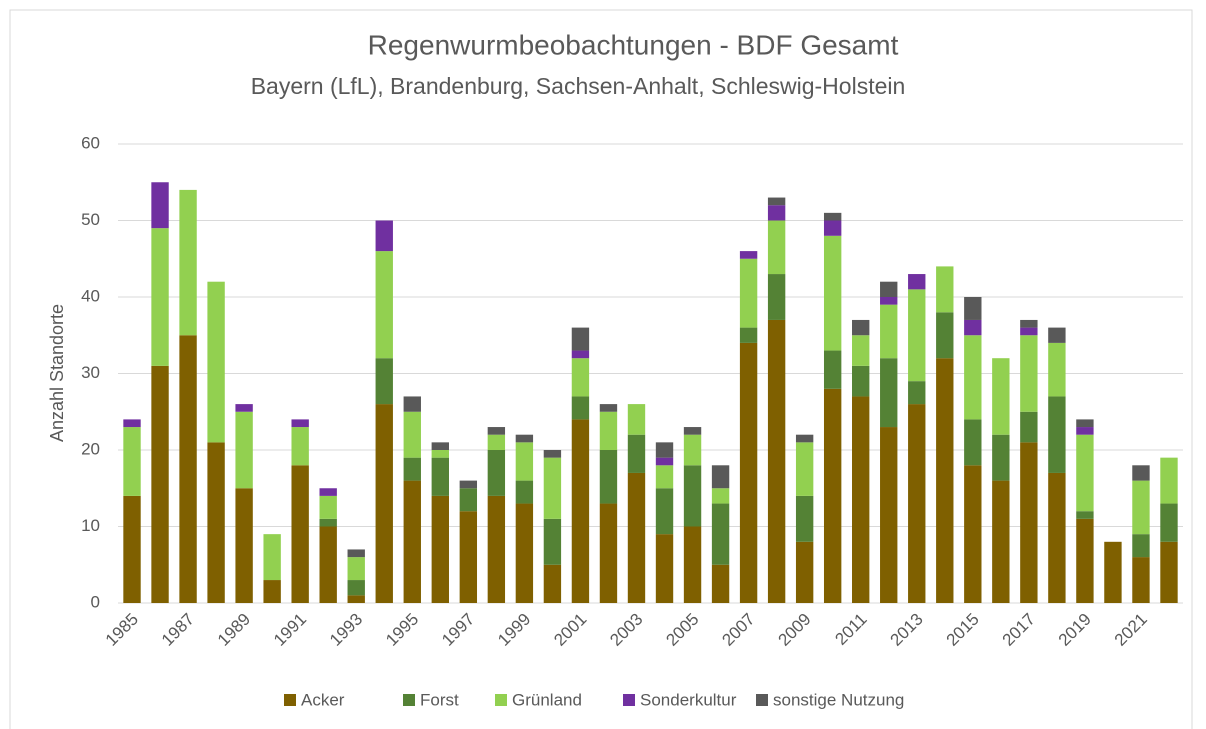 The height and width of the screenshot is (729, 1206). Describe the element at coordinates (90, 219) in the screenshot. I see `y-tick-label: 50` at that location.